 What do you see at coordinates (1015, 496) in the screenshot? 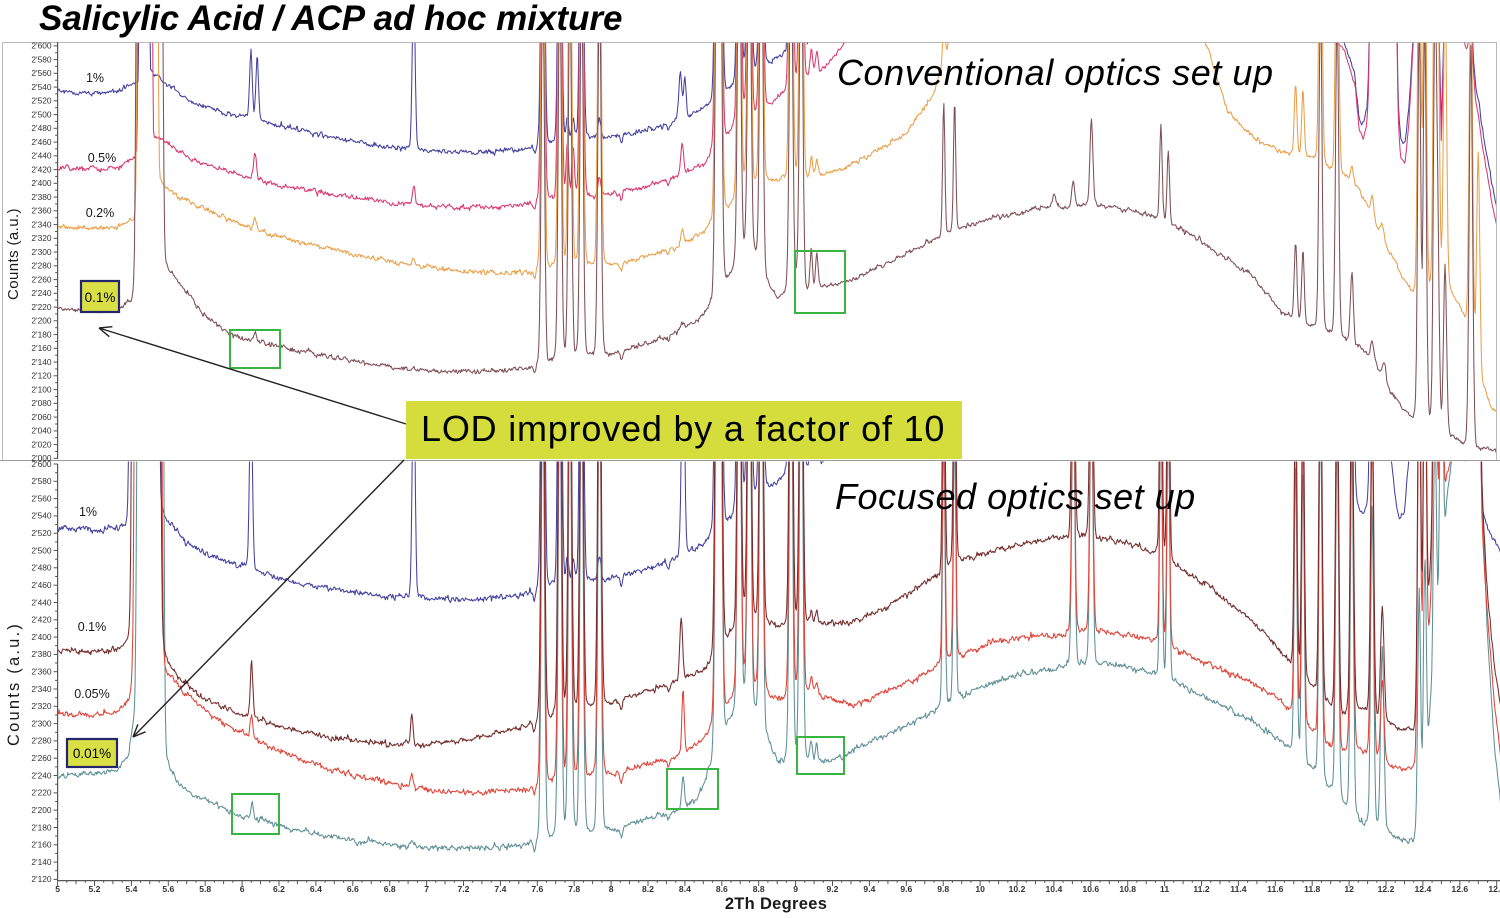
I see `svg-text: Focused optics set up` at bounding box center [1015, 496].